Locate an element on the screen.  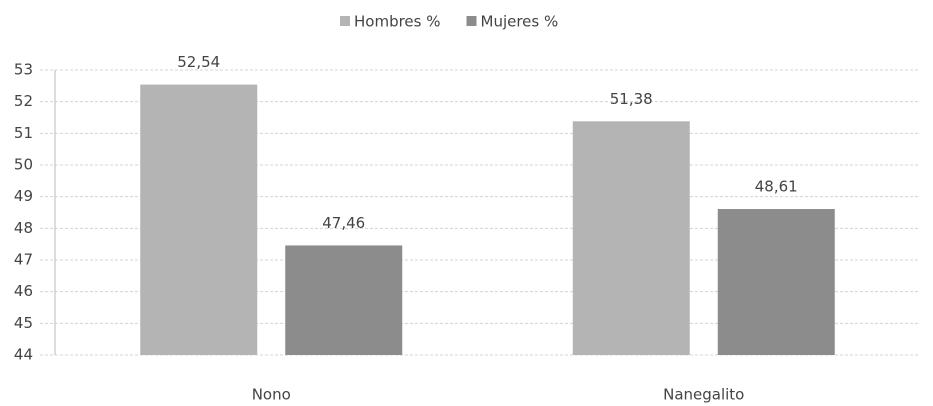
y-tick-label: 49 is located at coordinates (23, 196).